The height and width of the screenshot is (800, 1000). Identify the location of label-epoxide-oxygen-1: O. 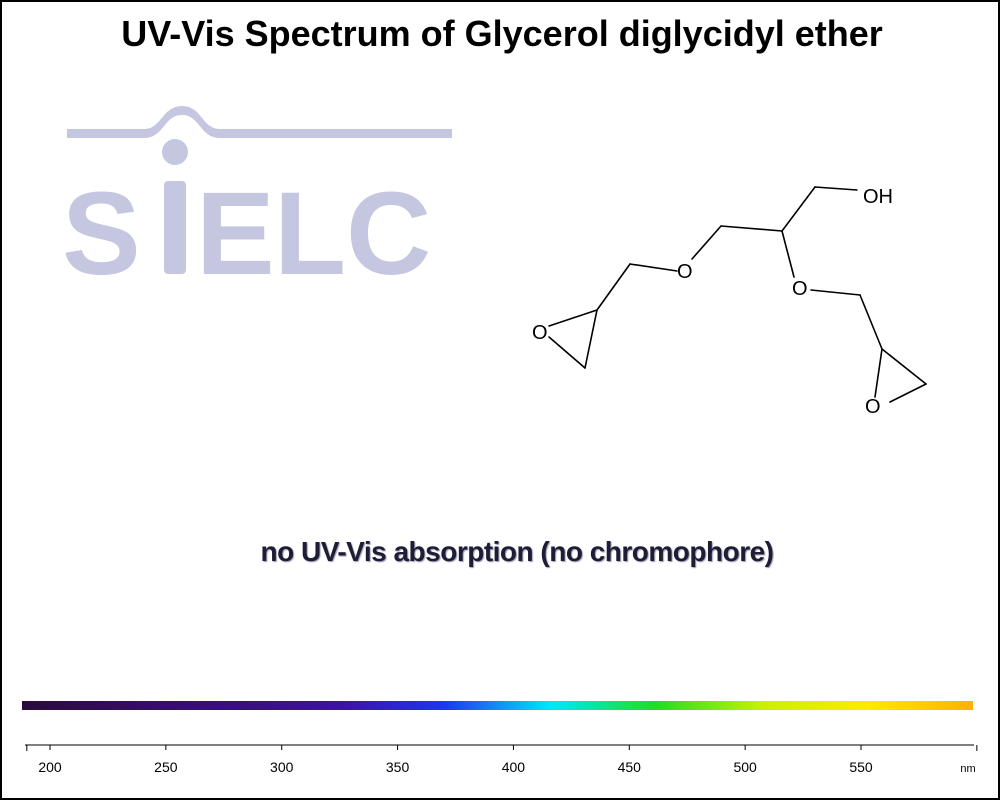
(540, 333).